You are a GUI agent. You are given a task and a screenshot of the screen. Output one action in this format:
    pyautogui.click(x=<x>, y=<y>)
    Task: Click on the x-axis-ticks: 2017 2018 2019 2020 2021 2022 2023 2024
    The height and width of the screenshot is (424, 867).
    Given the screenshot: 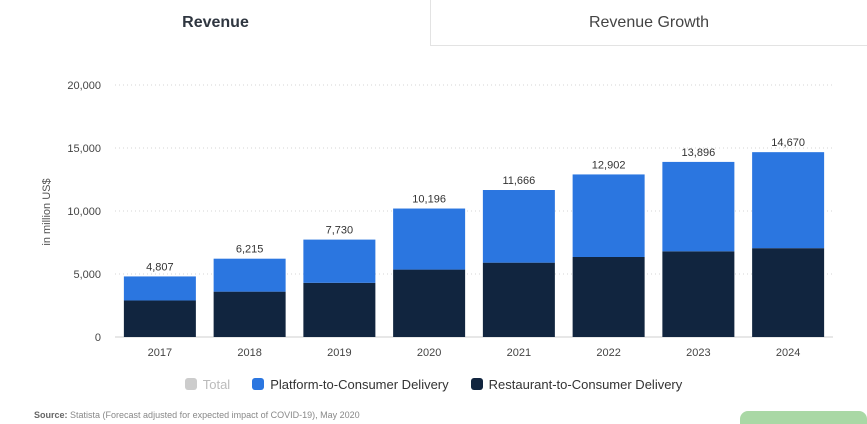 What is the action you would take?
    pyautogui.click(x=474, y=353)
    